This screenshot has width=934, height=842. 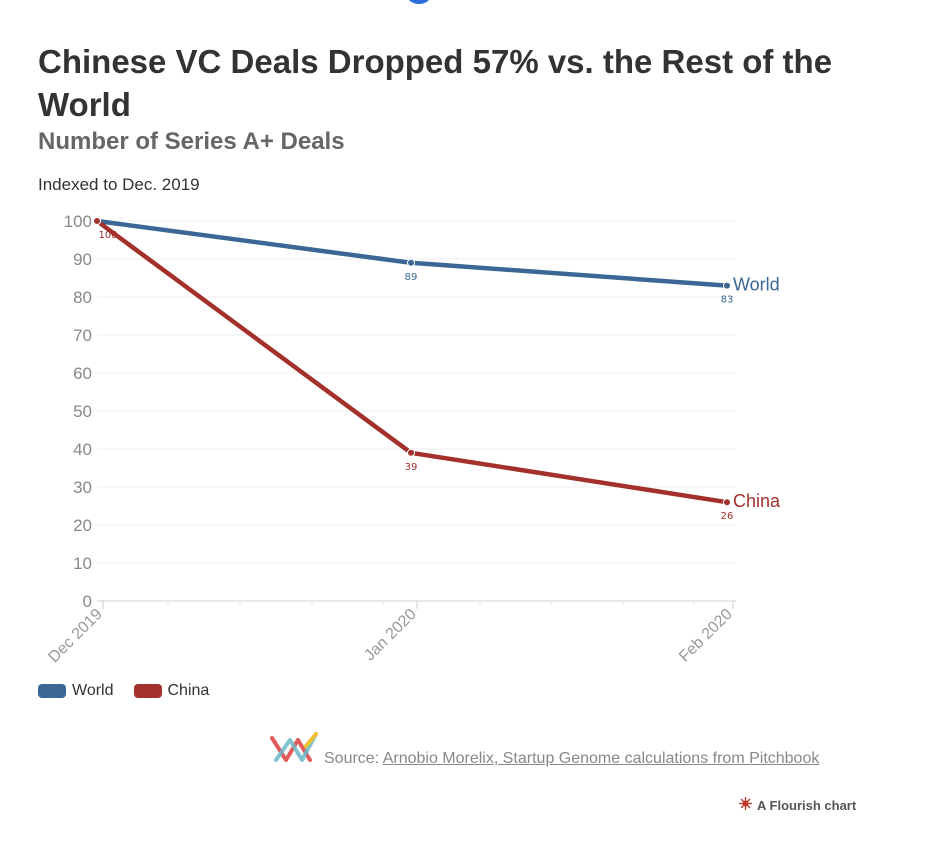 What do you see at coordinates (353, 758) in the screenshot?
I see `source-prefix: Source:` at bounding box center [353, 758].